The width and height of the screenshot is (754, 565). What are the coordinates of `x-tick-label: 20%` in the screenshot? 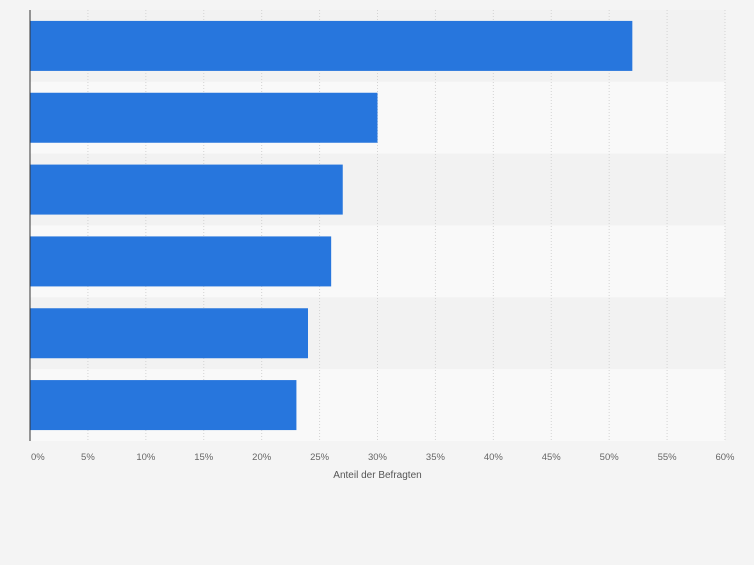 It's located at (262, 457).